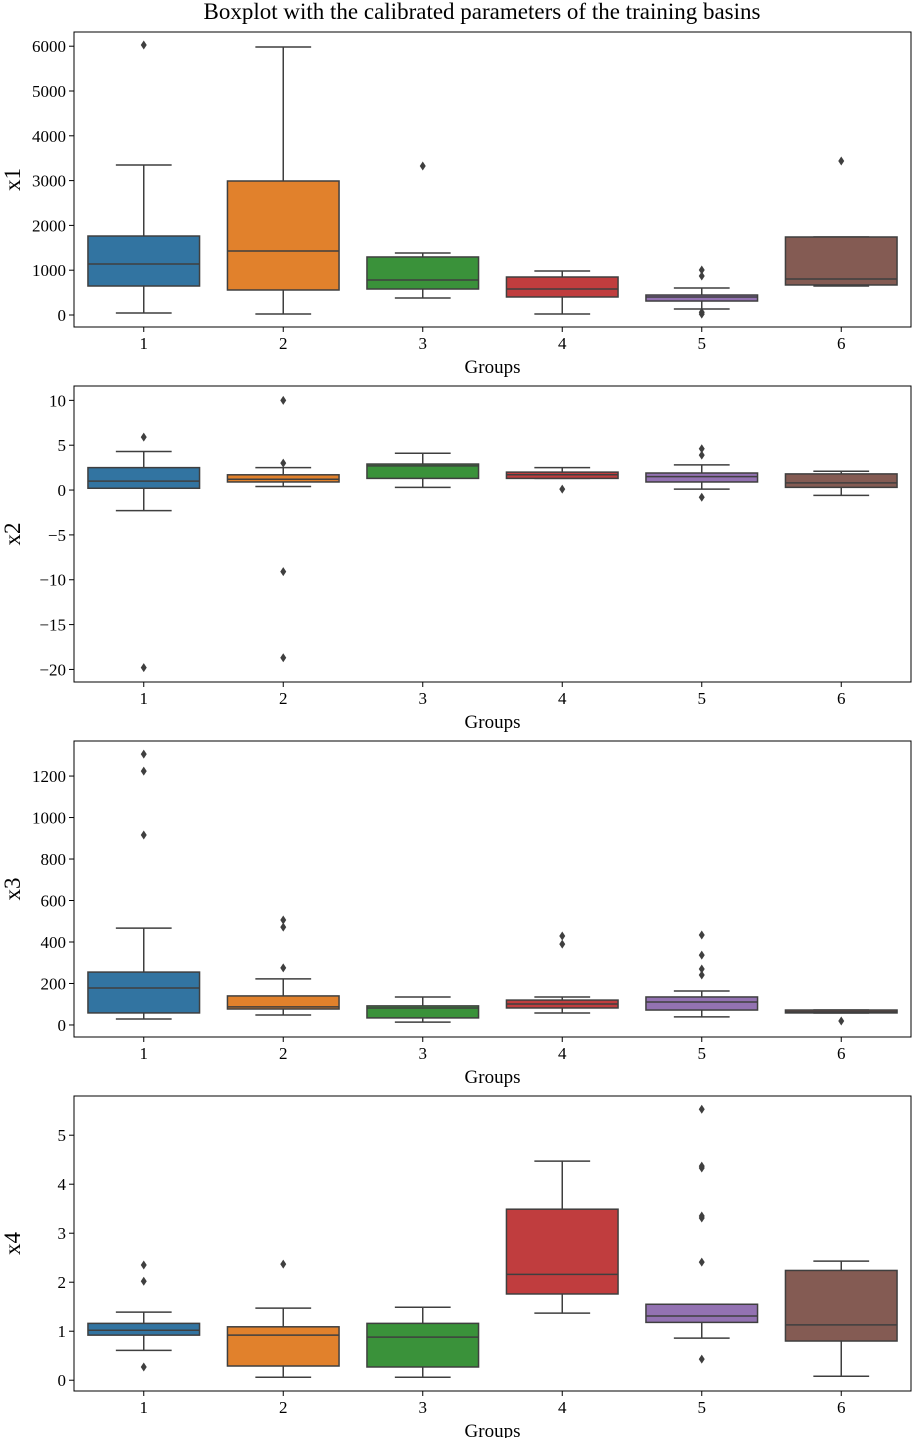 The height and width of the screenshot is (1438, 912). Describe the element at coordinates (49, 136) in the screenshot. I see `y-tick-label: 4000` at that location.